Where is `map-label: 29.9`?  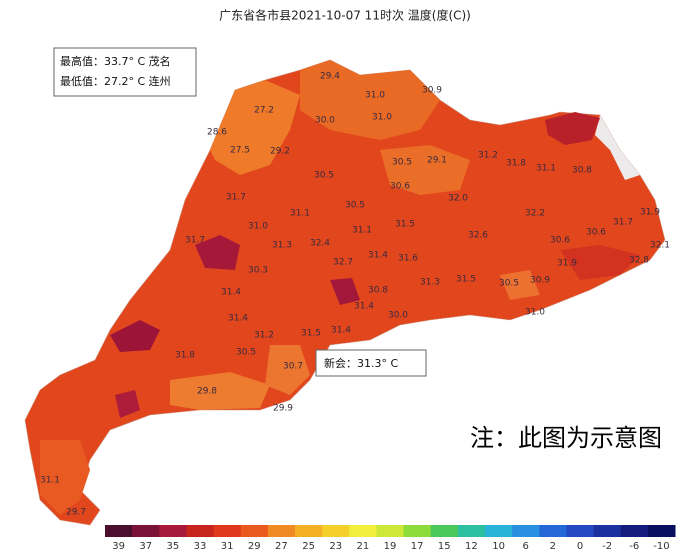
map-label: 29.9 is located at coordinates (283, 409).